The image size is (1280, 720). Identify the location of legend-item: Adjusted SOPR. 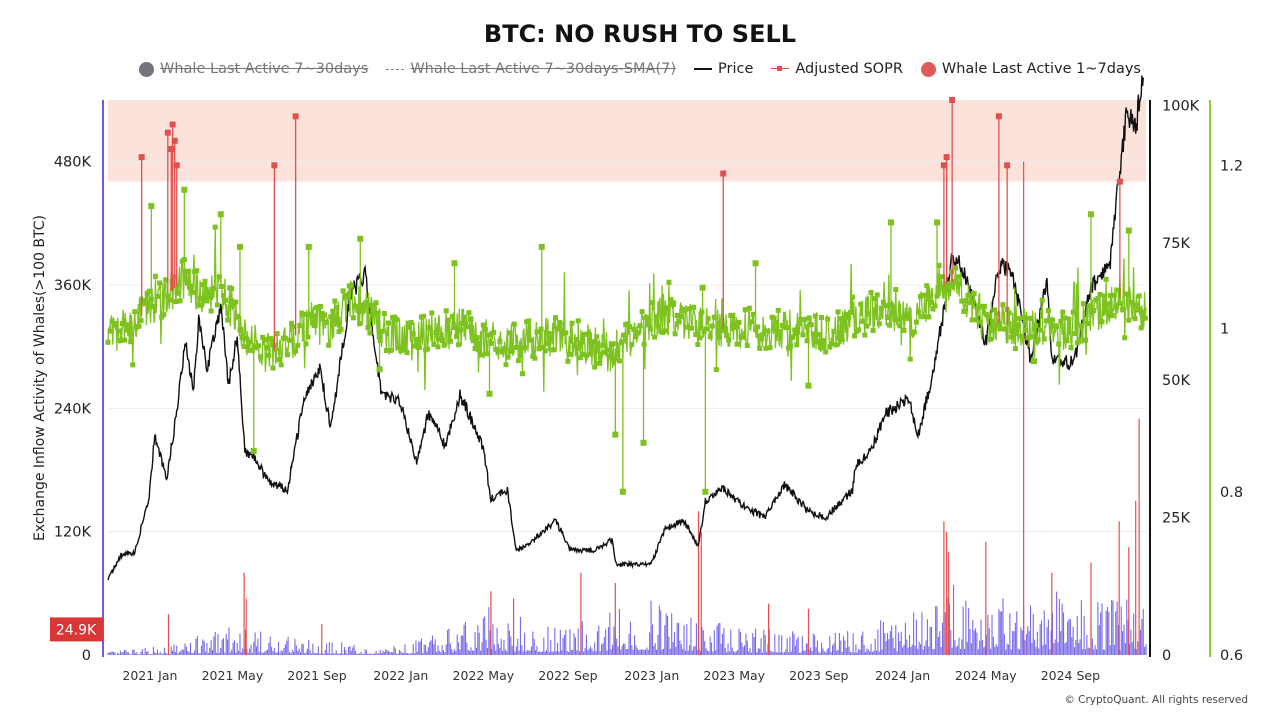
(837, 69).